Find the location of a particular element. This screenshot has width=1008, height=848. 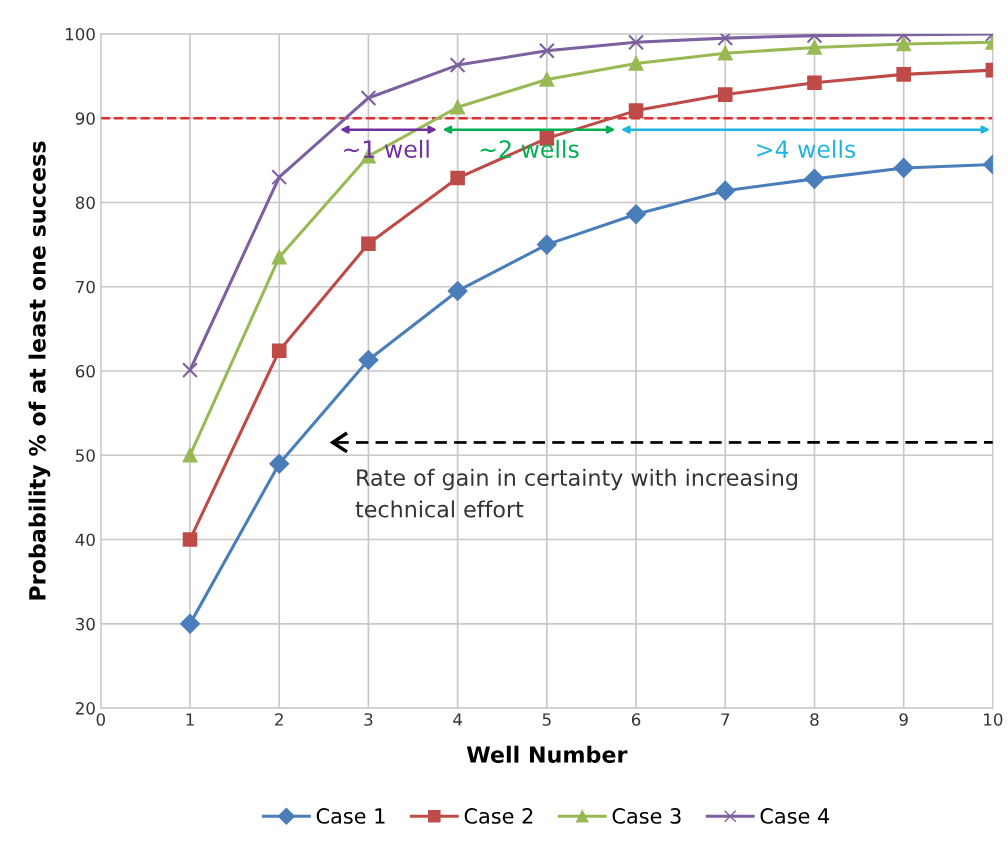

x-tick-label: 8 is located at coordinates (814, 719).